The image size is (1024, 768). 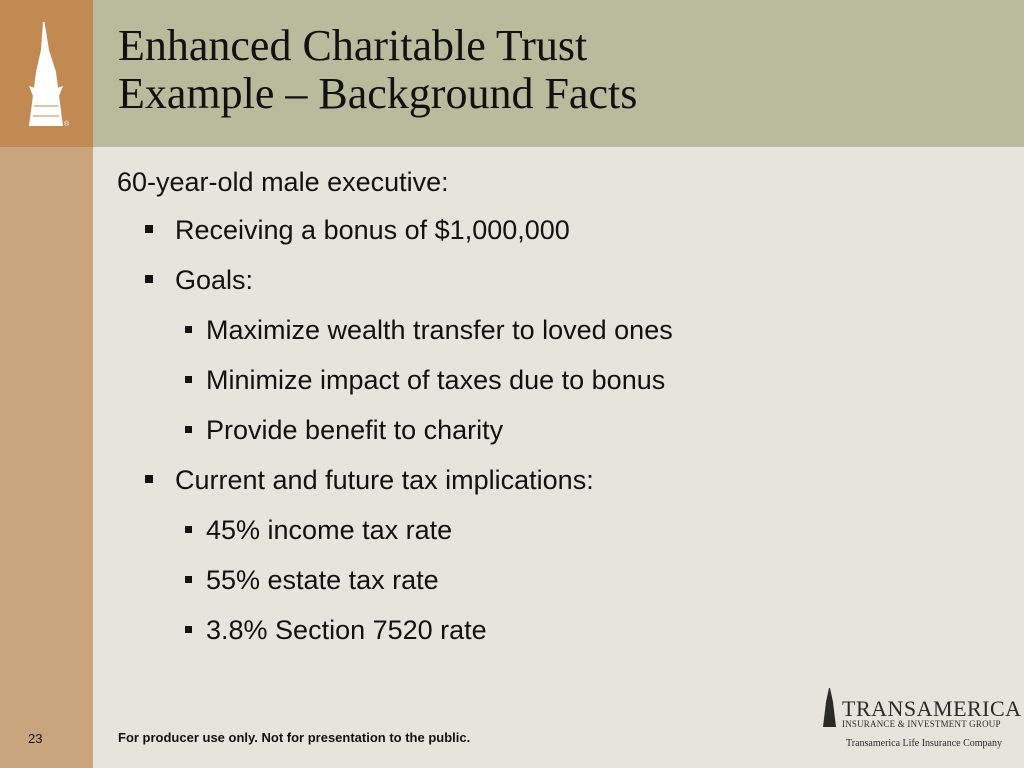 I want to click on registered-mark: ®, so click(x=67, y=124).